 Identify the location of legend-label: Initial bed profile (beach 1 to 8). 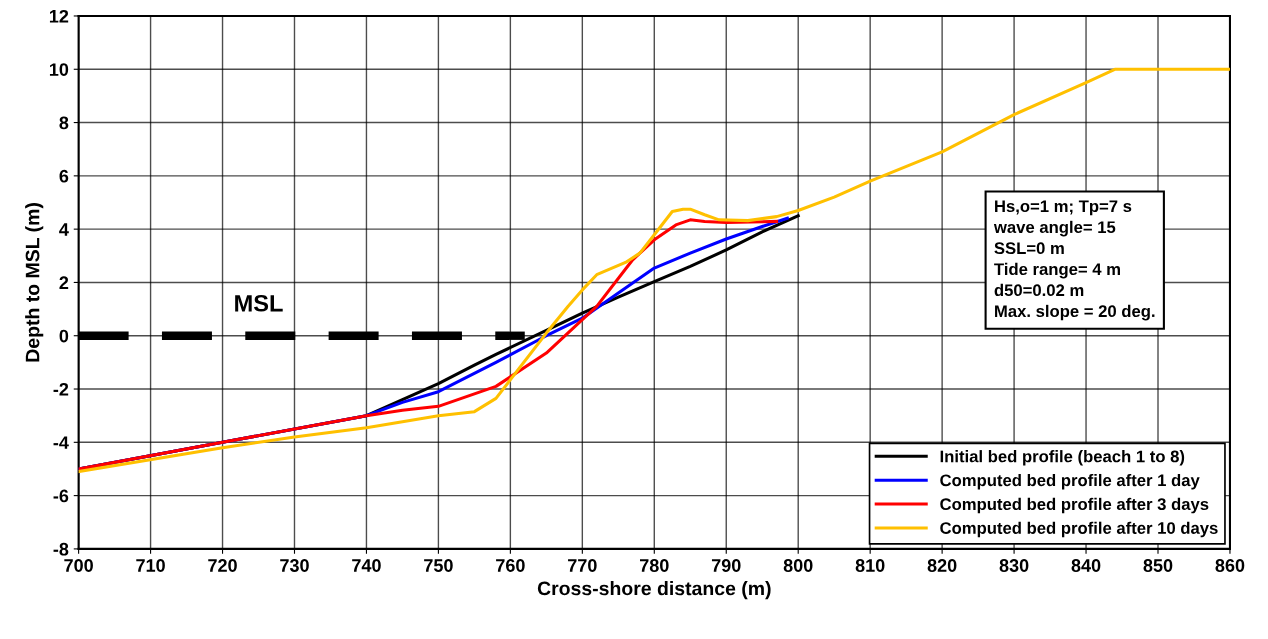
(1062, 458).